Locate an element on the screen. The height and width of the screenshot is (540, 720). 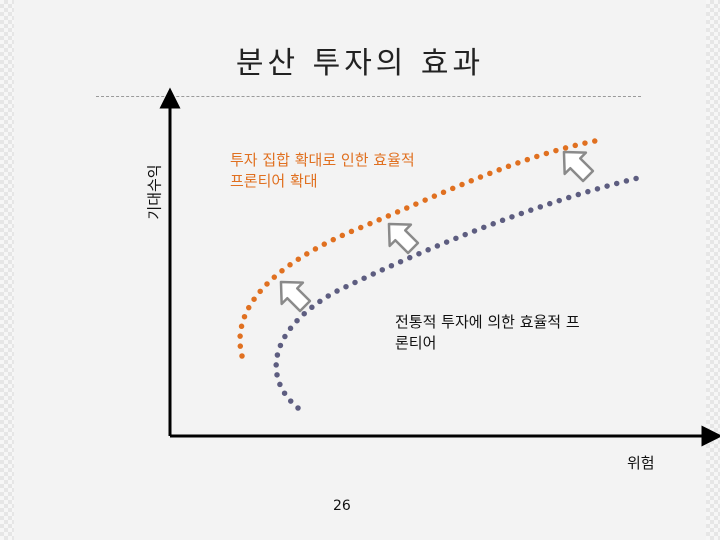
x-axis-label: 위험 is located at coordinates (641, 463).